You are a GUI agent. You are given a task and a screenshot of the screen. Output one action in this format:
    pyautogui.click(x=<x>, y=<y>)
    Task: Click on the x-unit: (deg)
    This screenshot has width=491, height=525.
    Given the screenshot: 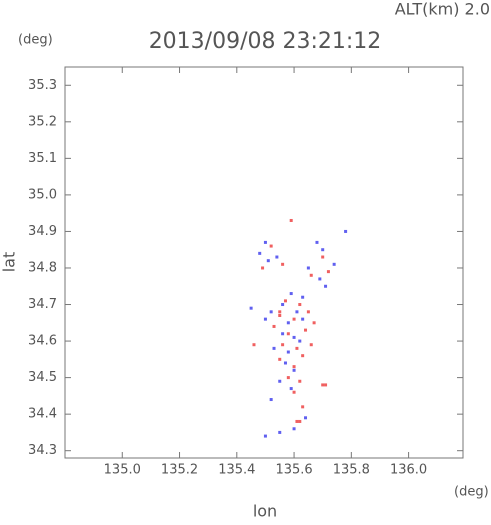 What is the action you would take?
    pyautogui.click(x=471, y=492)
    